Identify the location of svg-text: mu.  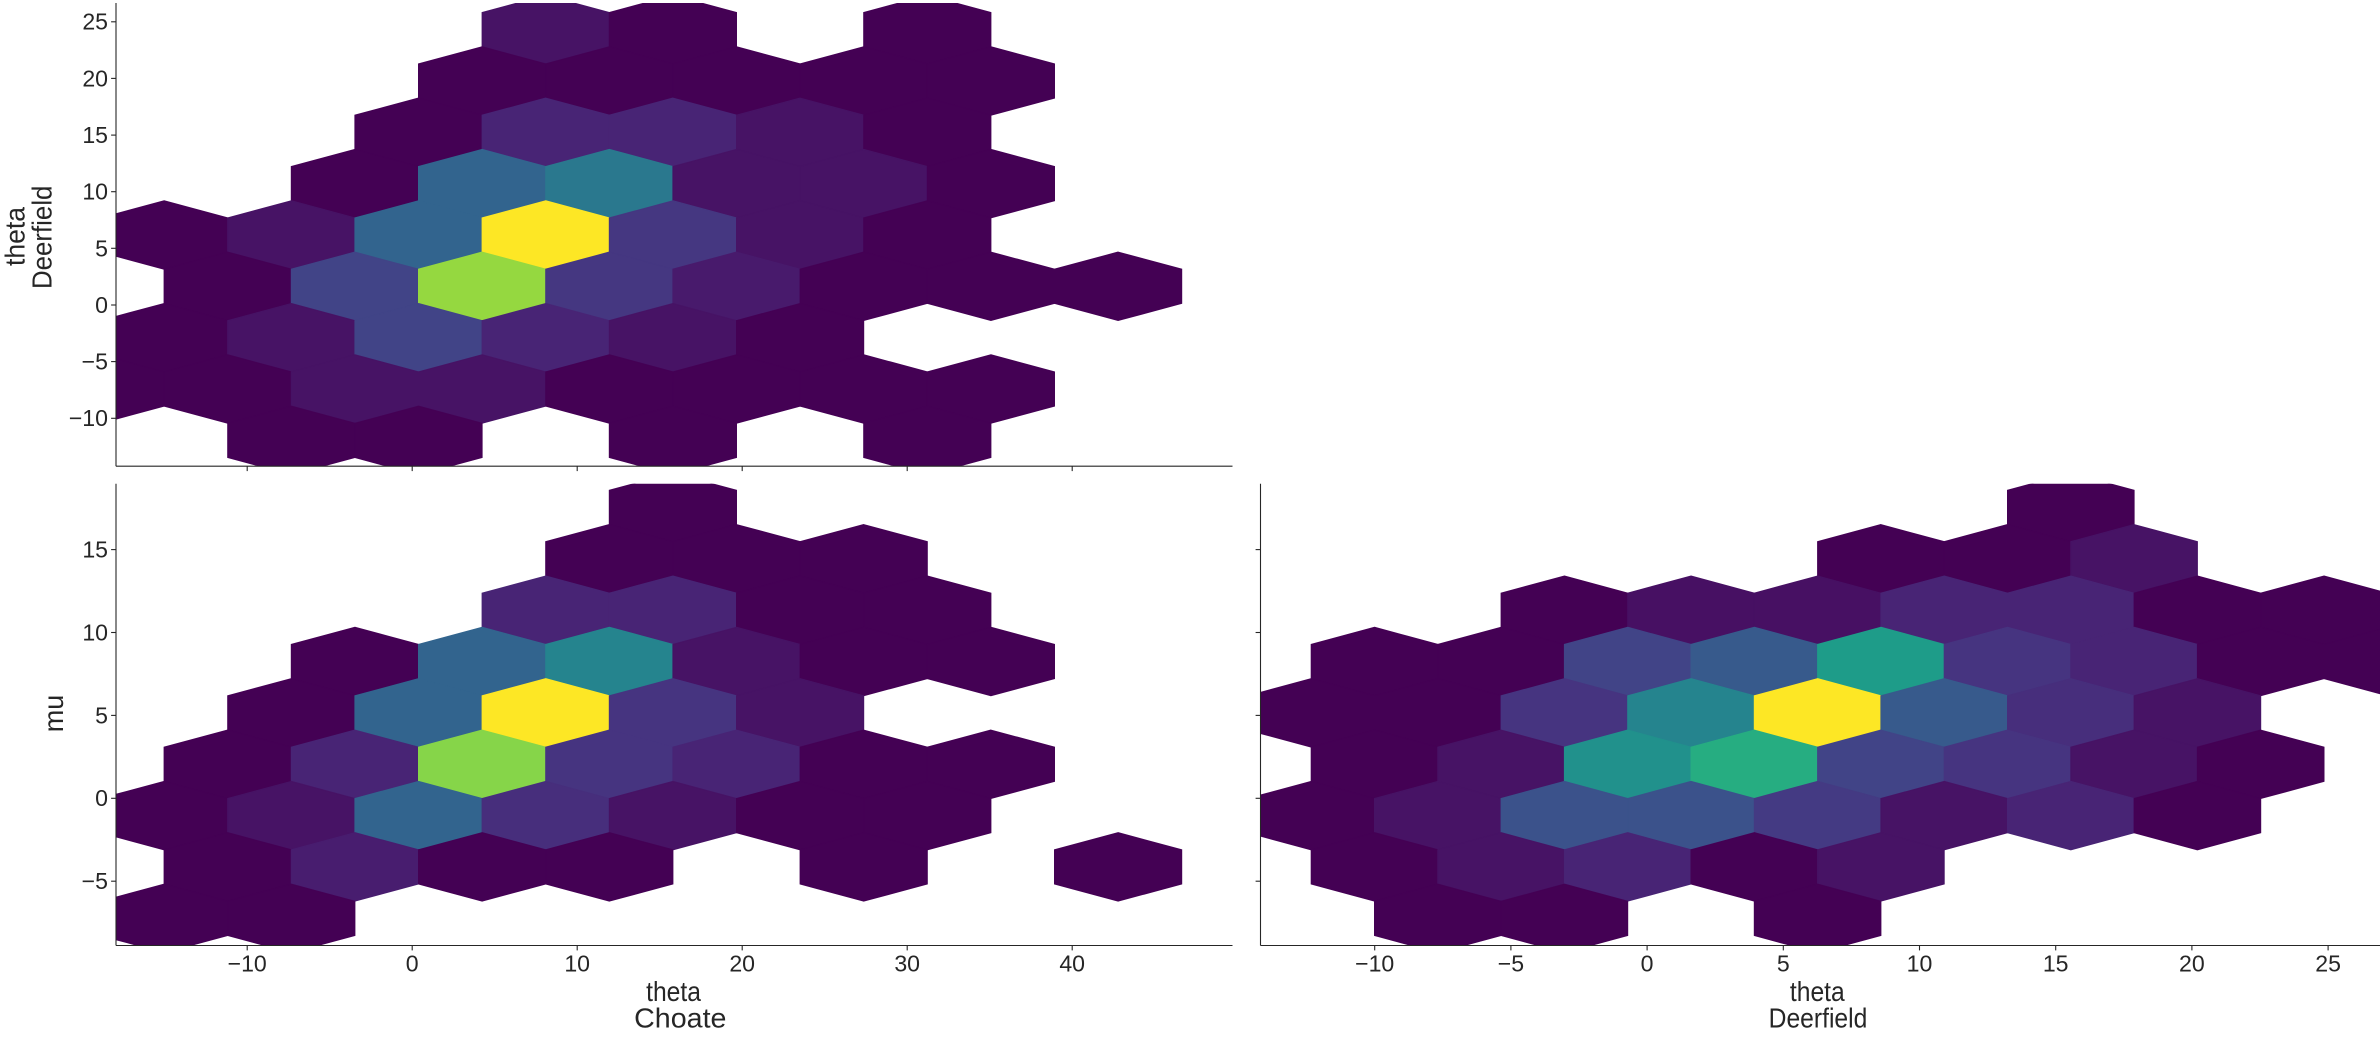
(53, 714).